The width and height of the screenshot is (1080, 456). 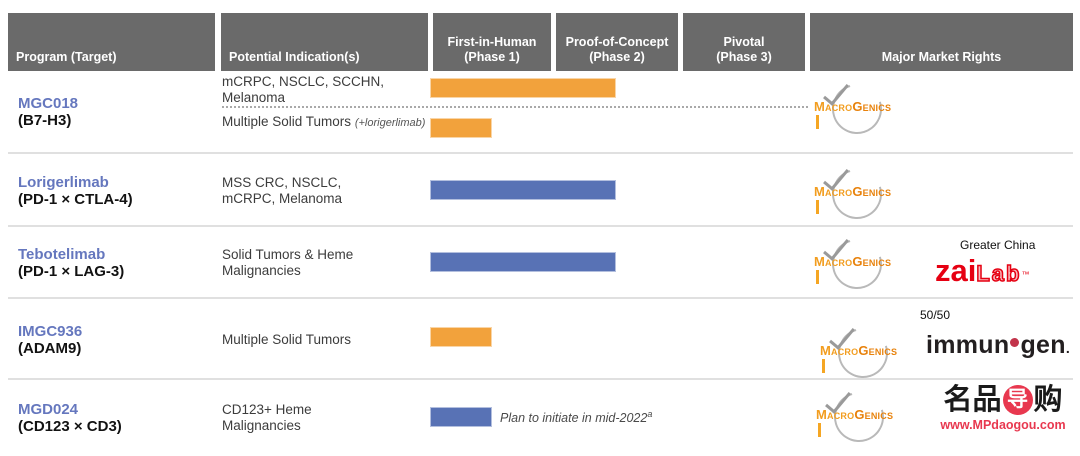 What do you see at coordinates (63, 182) in the screenshot?
I see `program-name: Lorigerlimab` at bounding box center [63, 182].